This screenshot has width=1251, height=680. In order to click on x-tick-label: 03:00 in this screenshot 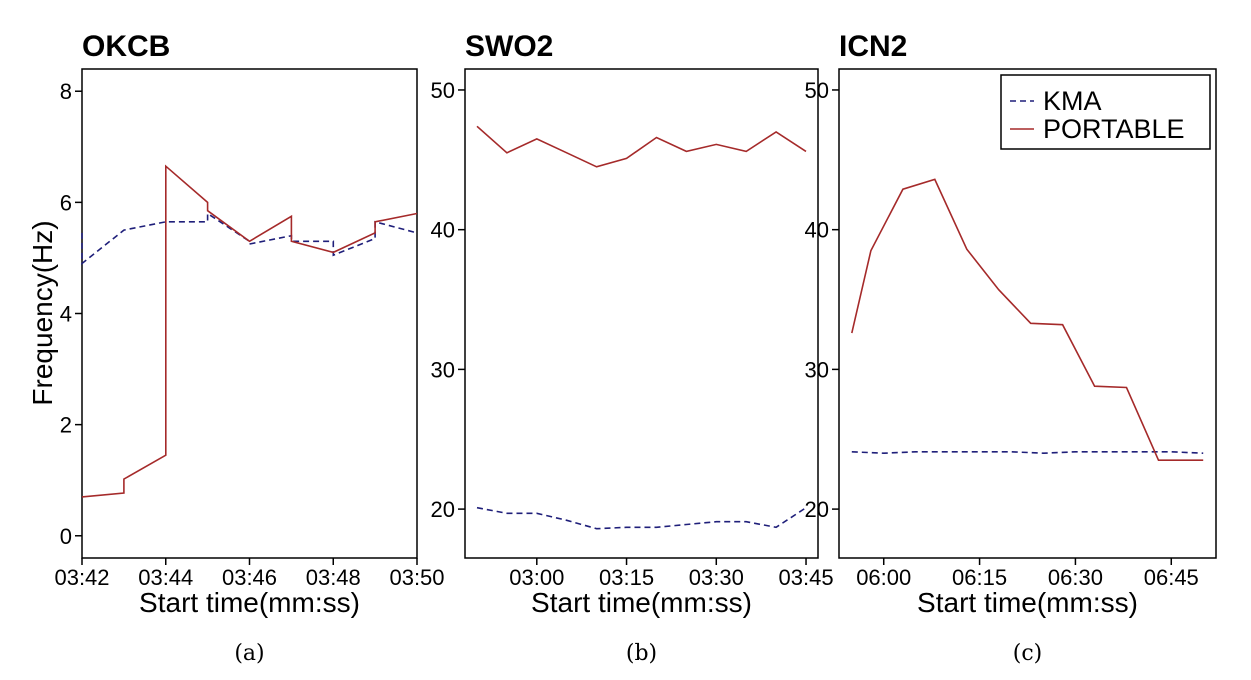, I will do `click(536, 577)`.